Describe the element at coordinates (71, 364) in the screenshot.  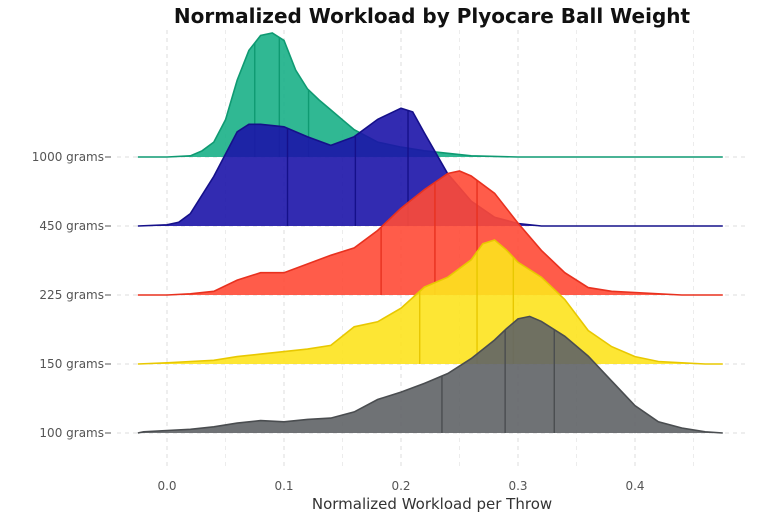
I see `y-tick-label: 150 grams` at that location.